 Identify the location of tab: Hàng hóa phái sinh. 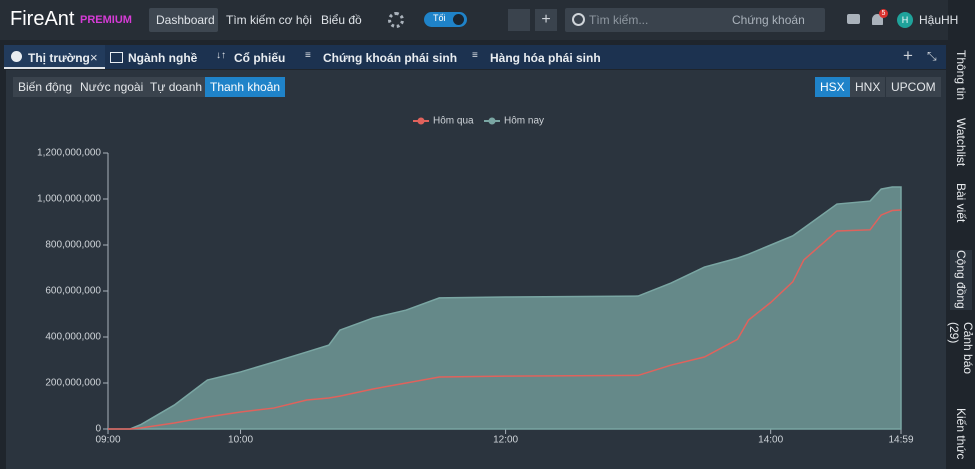
(545, 58).